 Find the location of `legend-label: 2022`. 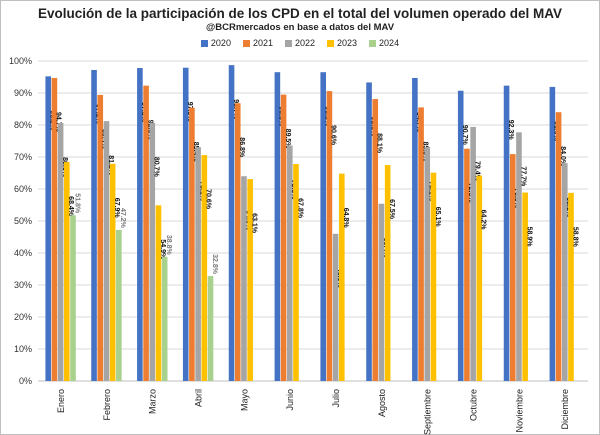

legend-label: 2022 is located at coordinates (305, 43).